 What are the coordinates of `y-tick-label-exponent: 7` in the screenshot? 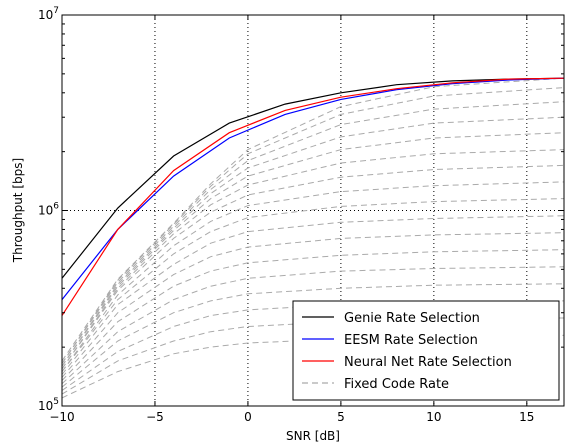 It's located at (56, 11).